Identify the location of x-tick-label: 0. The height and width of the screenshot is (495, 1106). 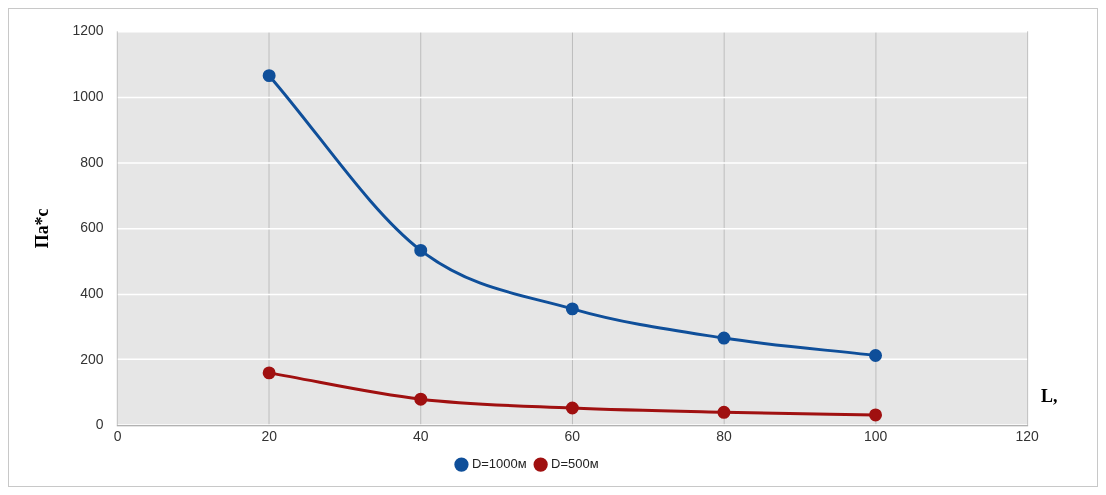
(117, 435).